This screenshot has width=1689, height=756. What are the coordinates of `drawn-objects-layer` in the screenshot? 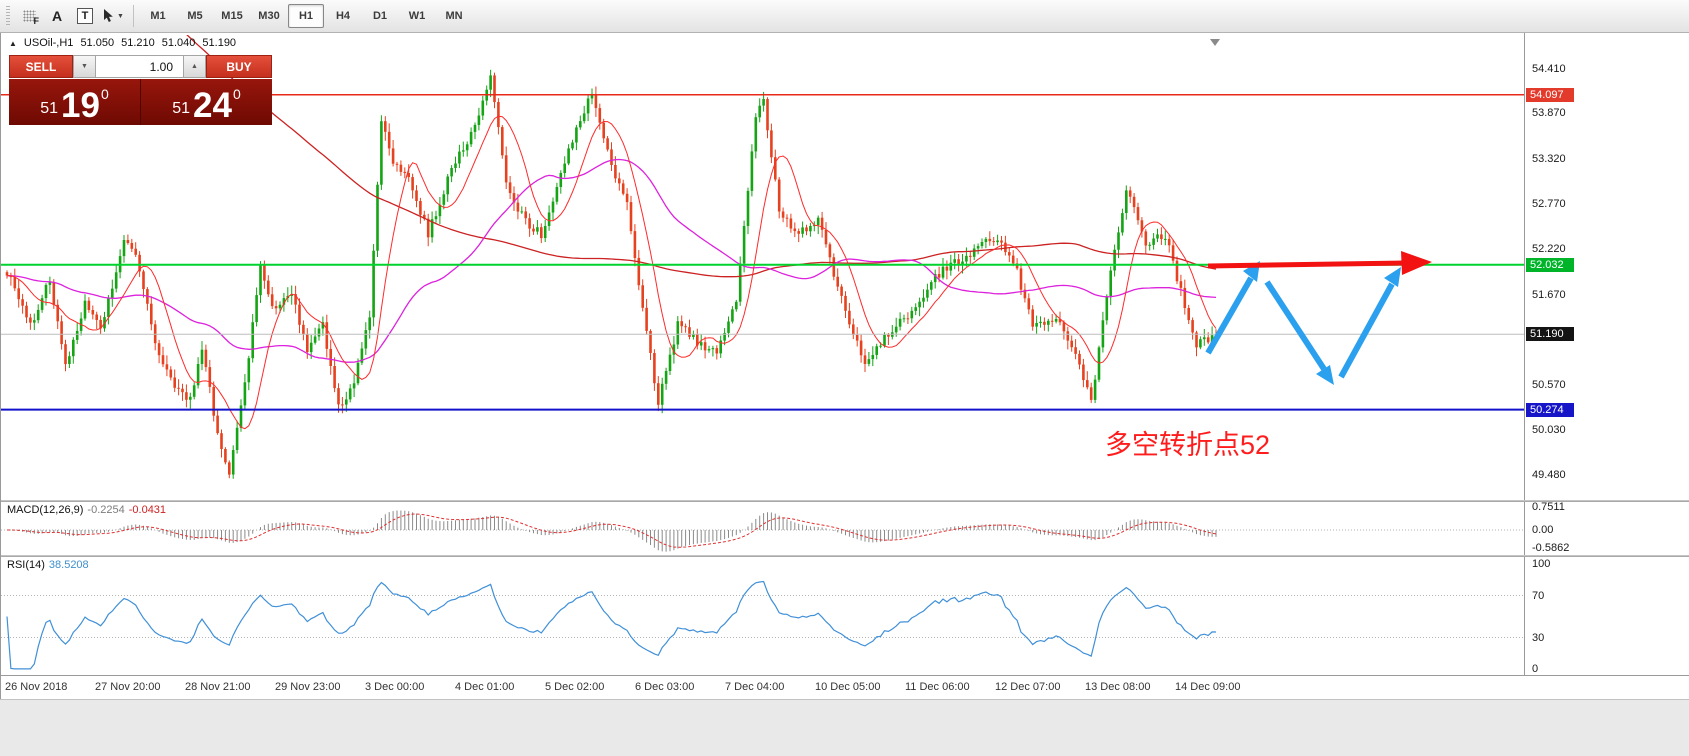 It's located at (1318, 318).